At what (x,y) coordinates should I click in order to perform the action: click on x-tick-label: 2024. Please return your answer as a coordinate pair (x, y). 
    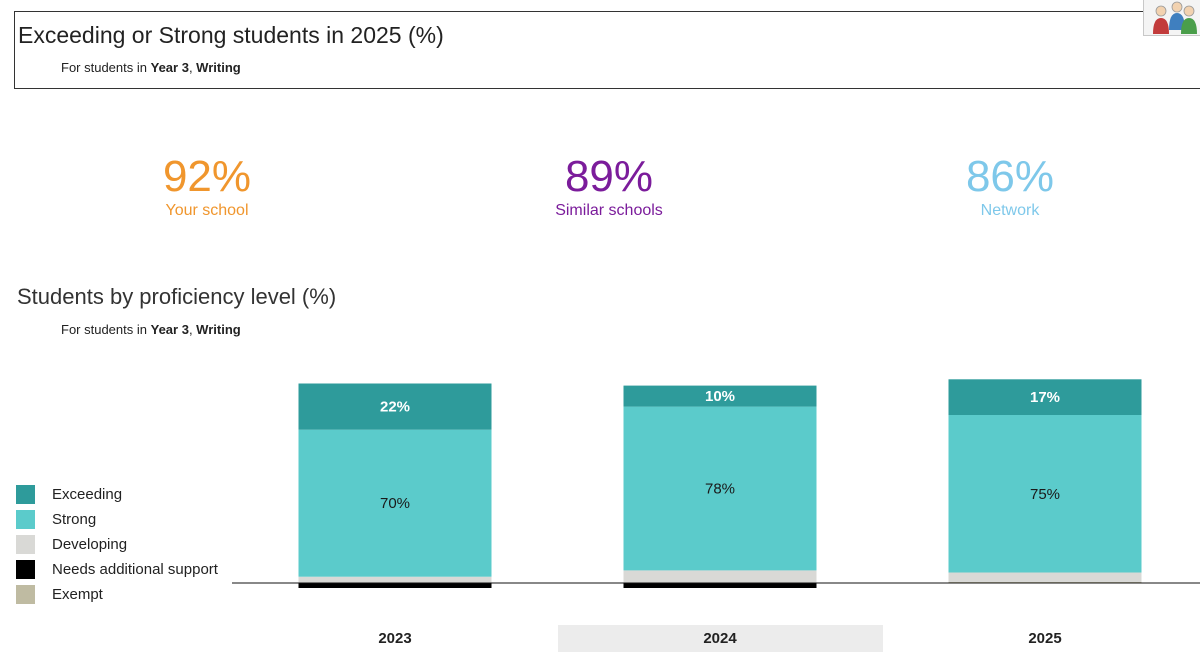
    Looking at the image, I should click on (720, 638).